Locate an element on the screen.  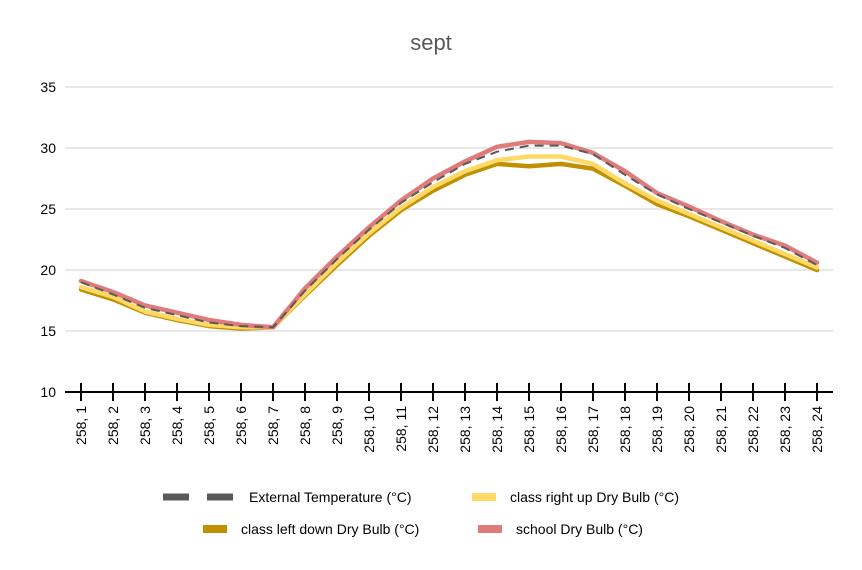
x-tick-label: 258, 21 is located at coordinates (721, 429).